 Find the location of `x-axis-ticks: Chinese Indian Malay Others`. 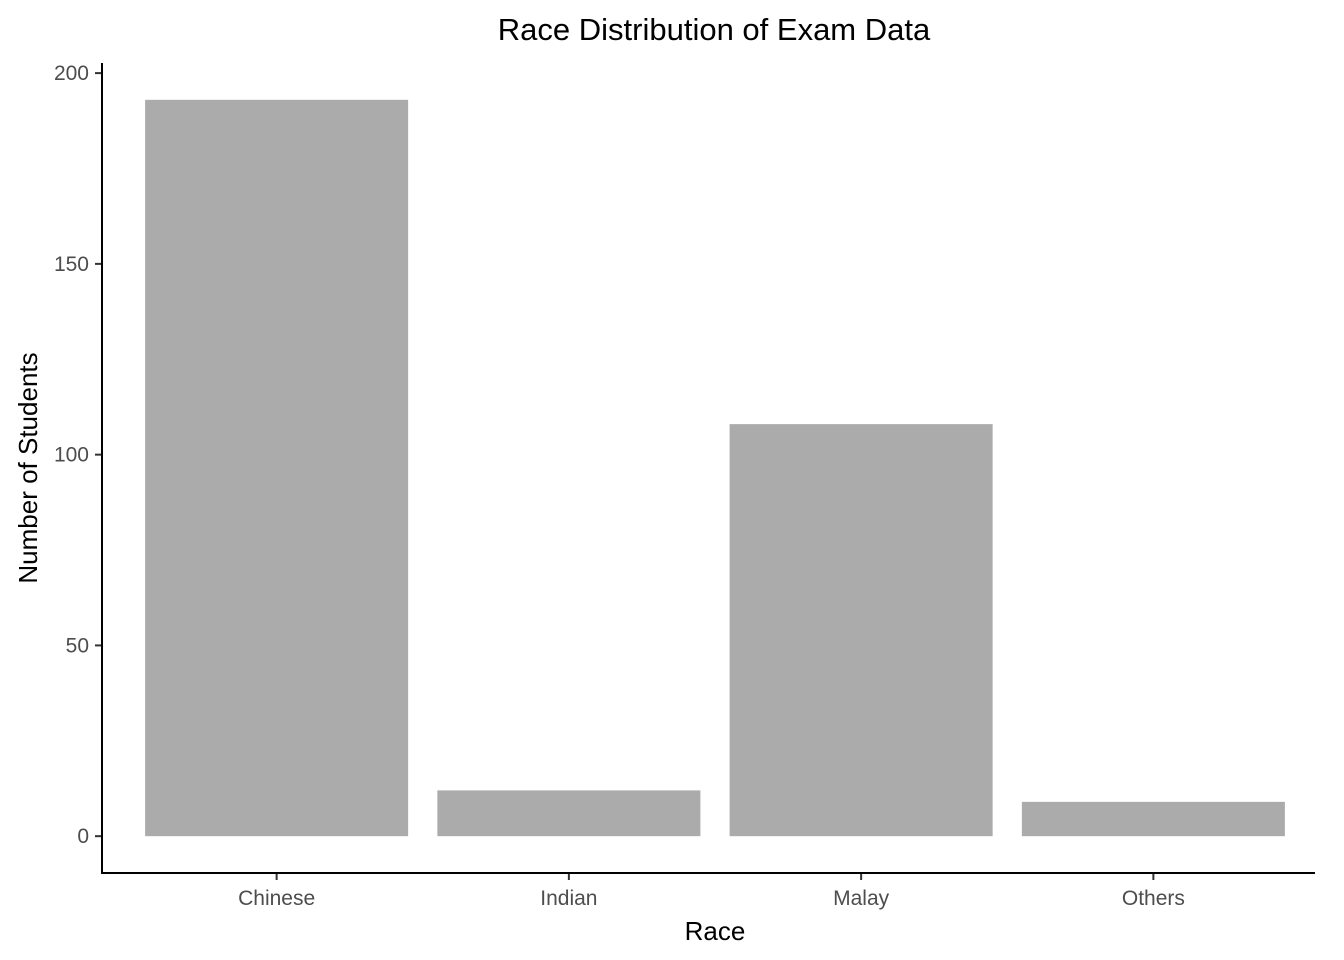

x-axis-ticks: Chinese Indian Malay Others is located at coordinates (711, 891).